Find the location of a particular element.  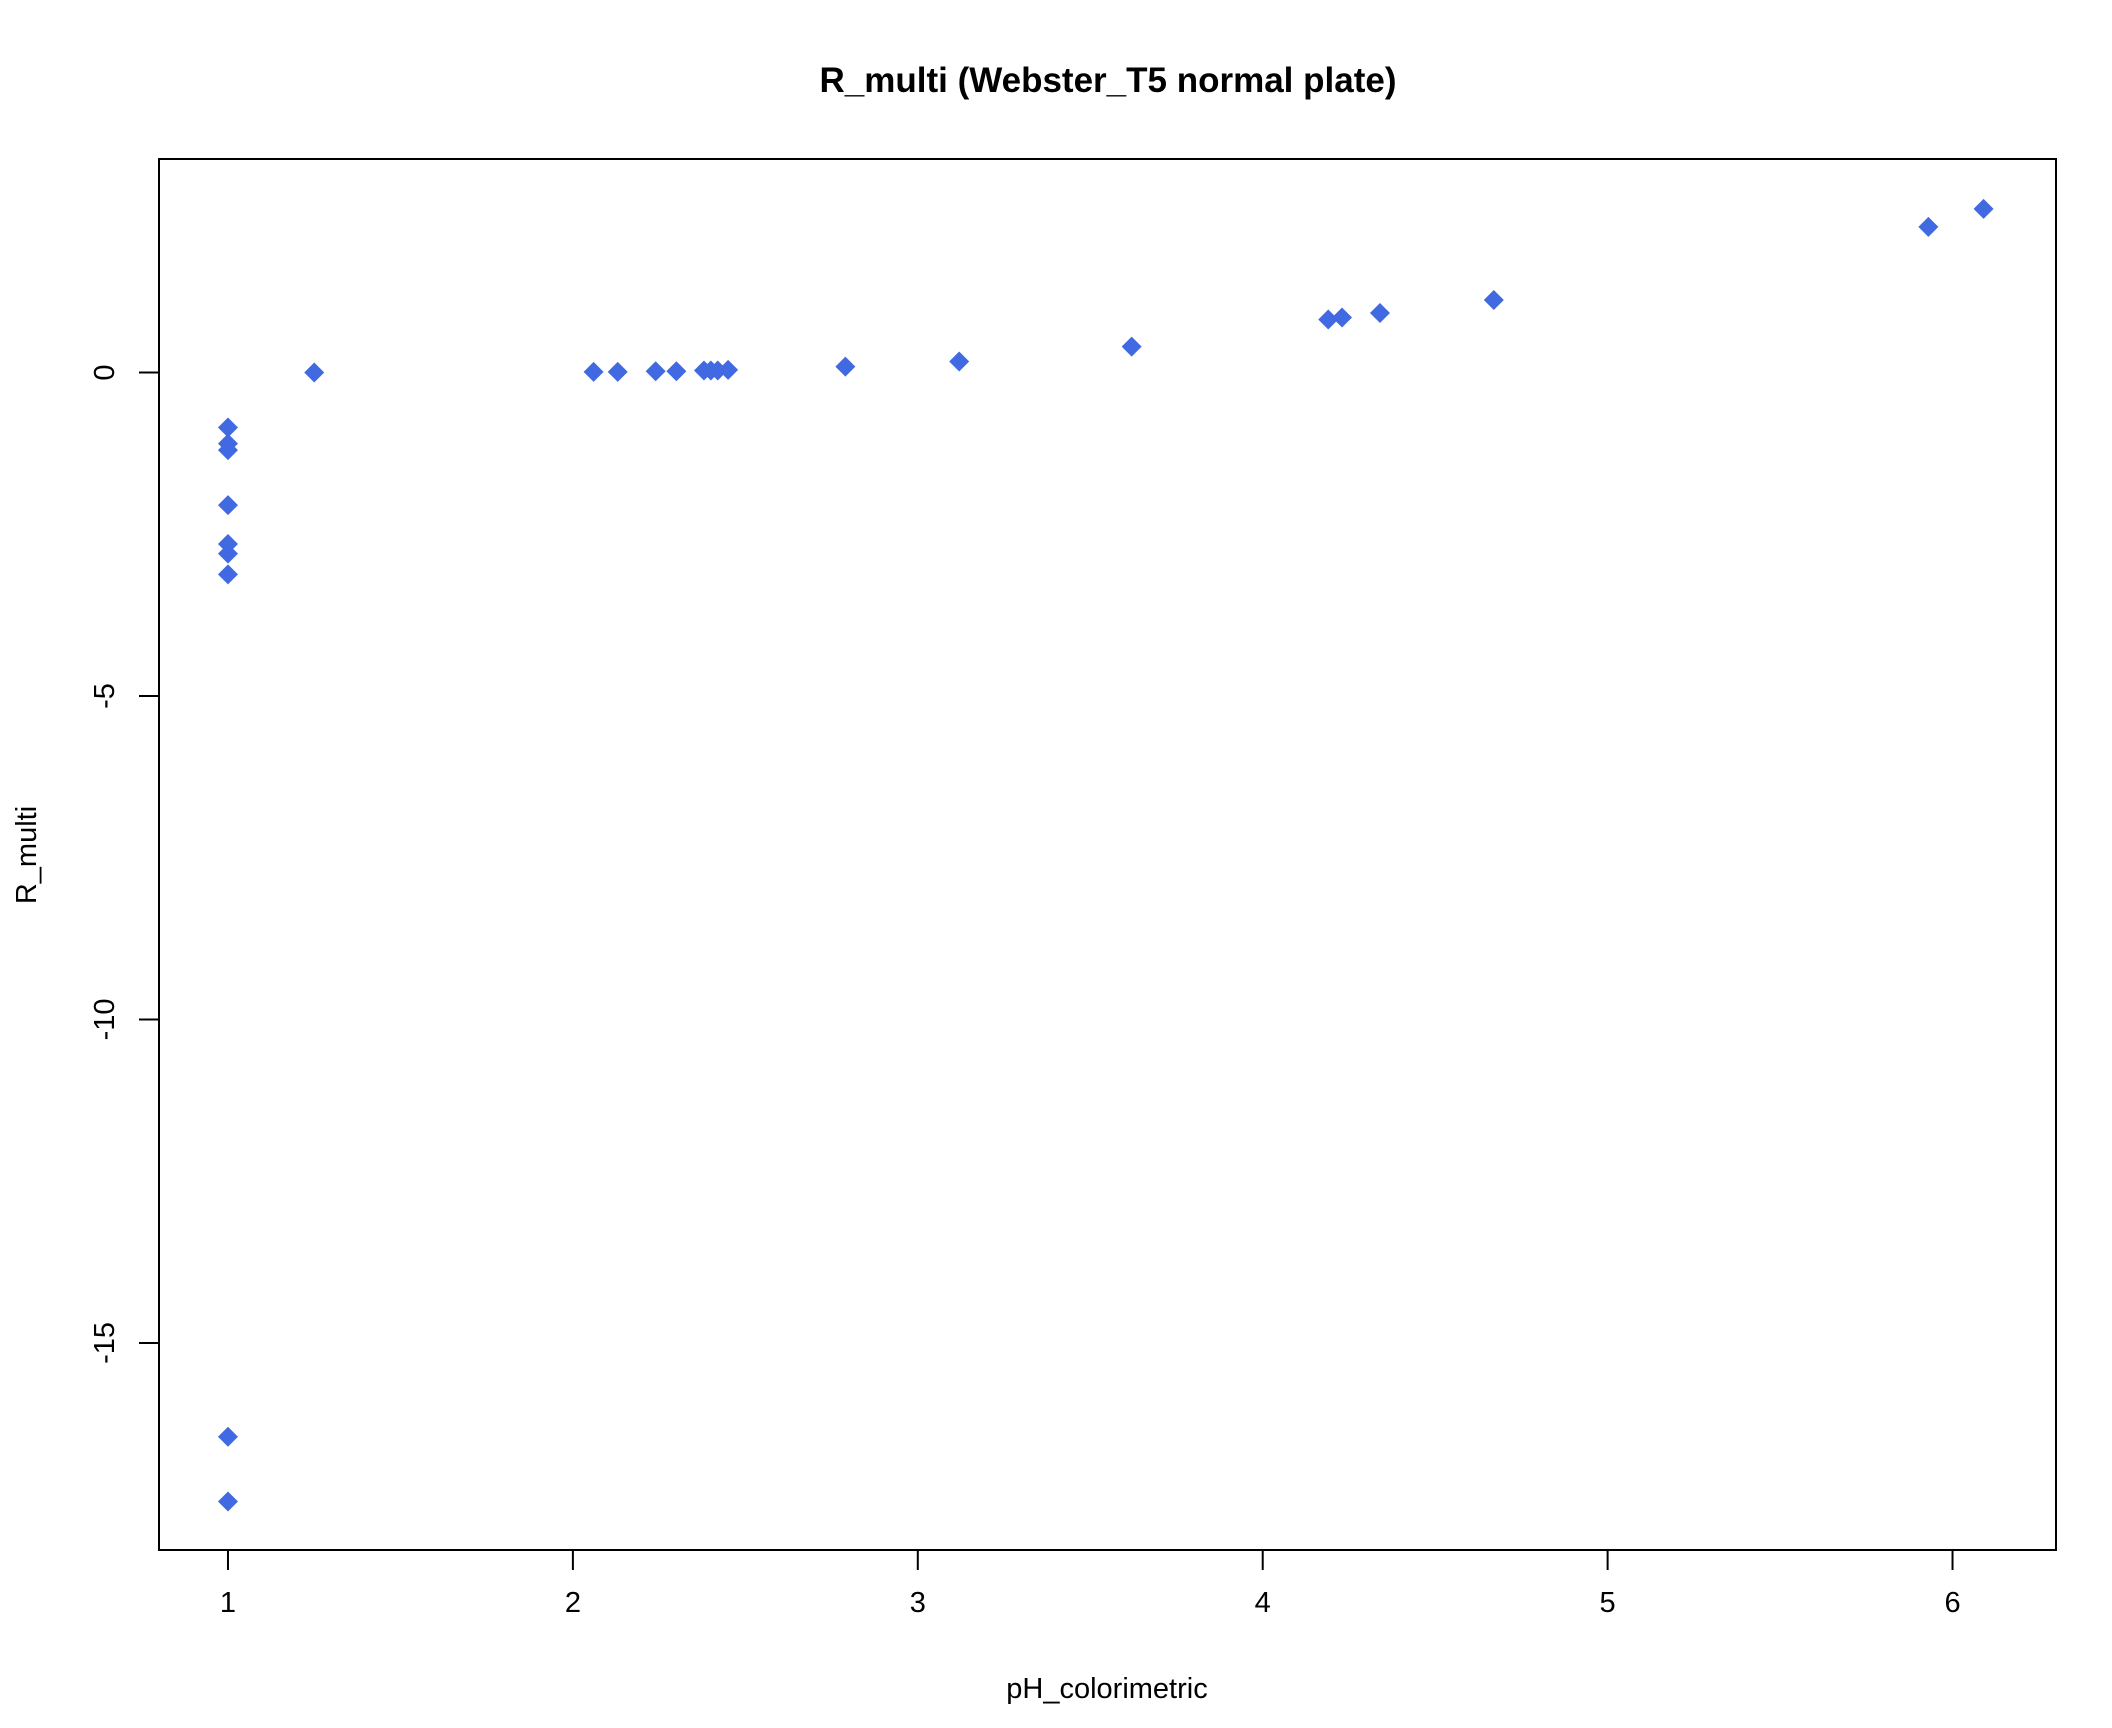

y-axis: -15 -10 -5 0 is located at coordinates (124, 864).